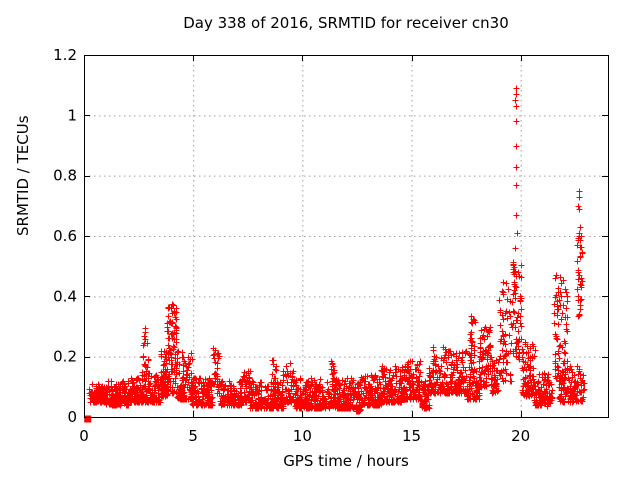 Image resolution: width=640 pixels, height=480 pixels. I want to click on square-data-point, so click(88, 419).